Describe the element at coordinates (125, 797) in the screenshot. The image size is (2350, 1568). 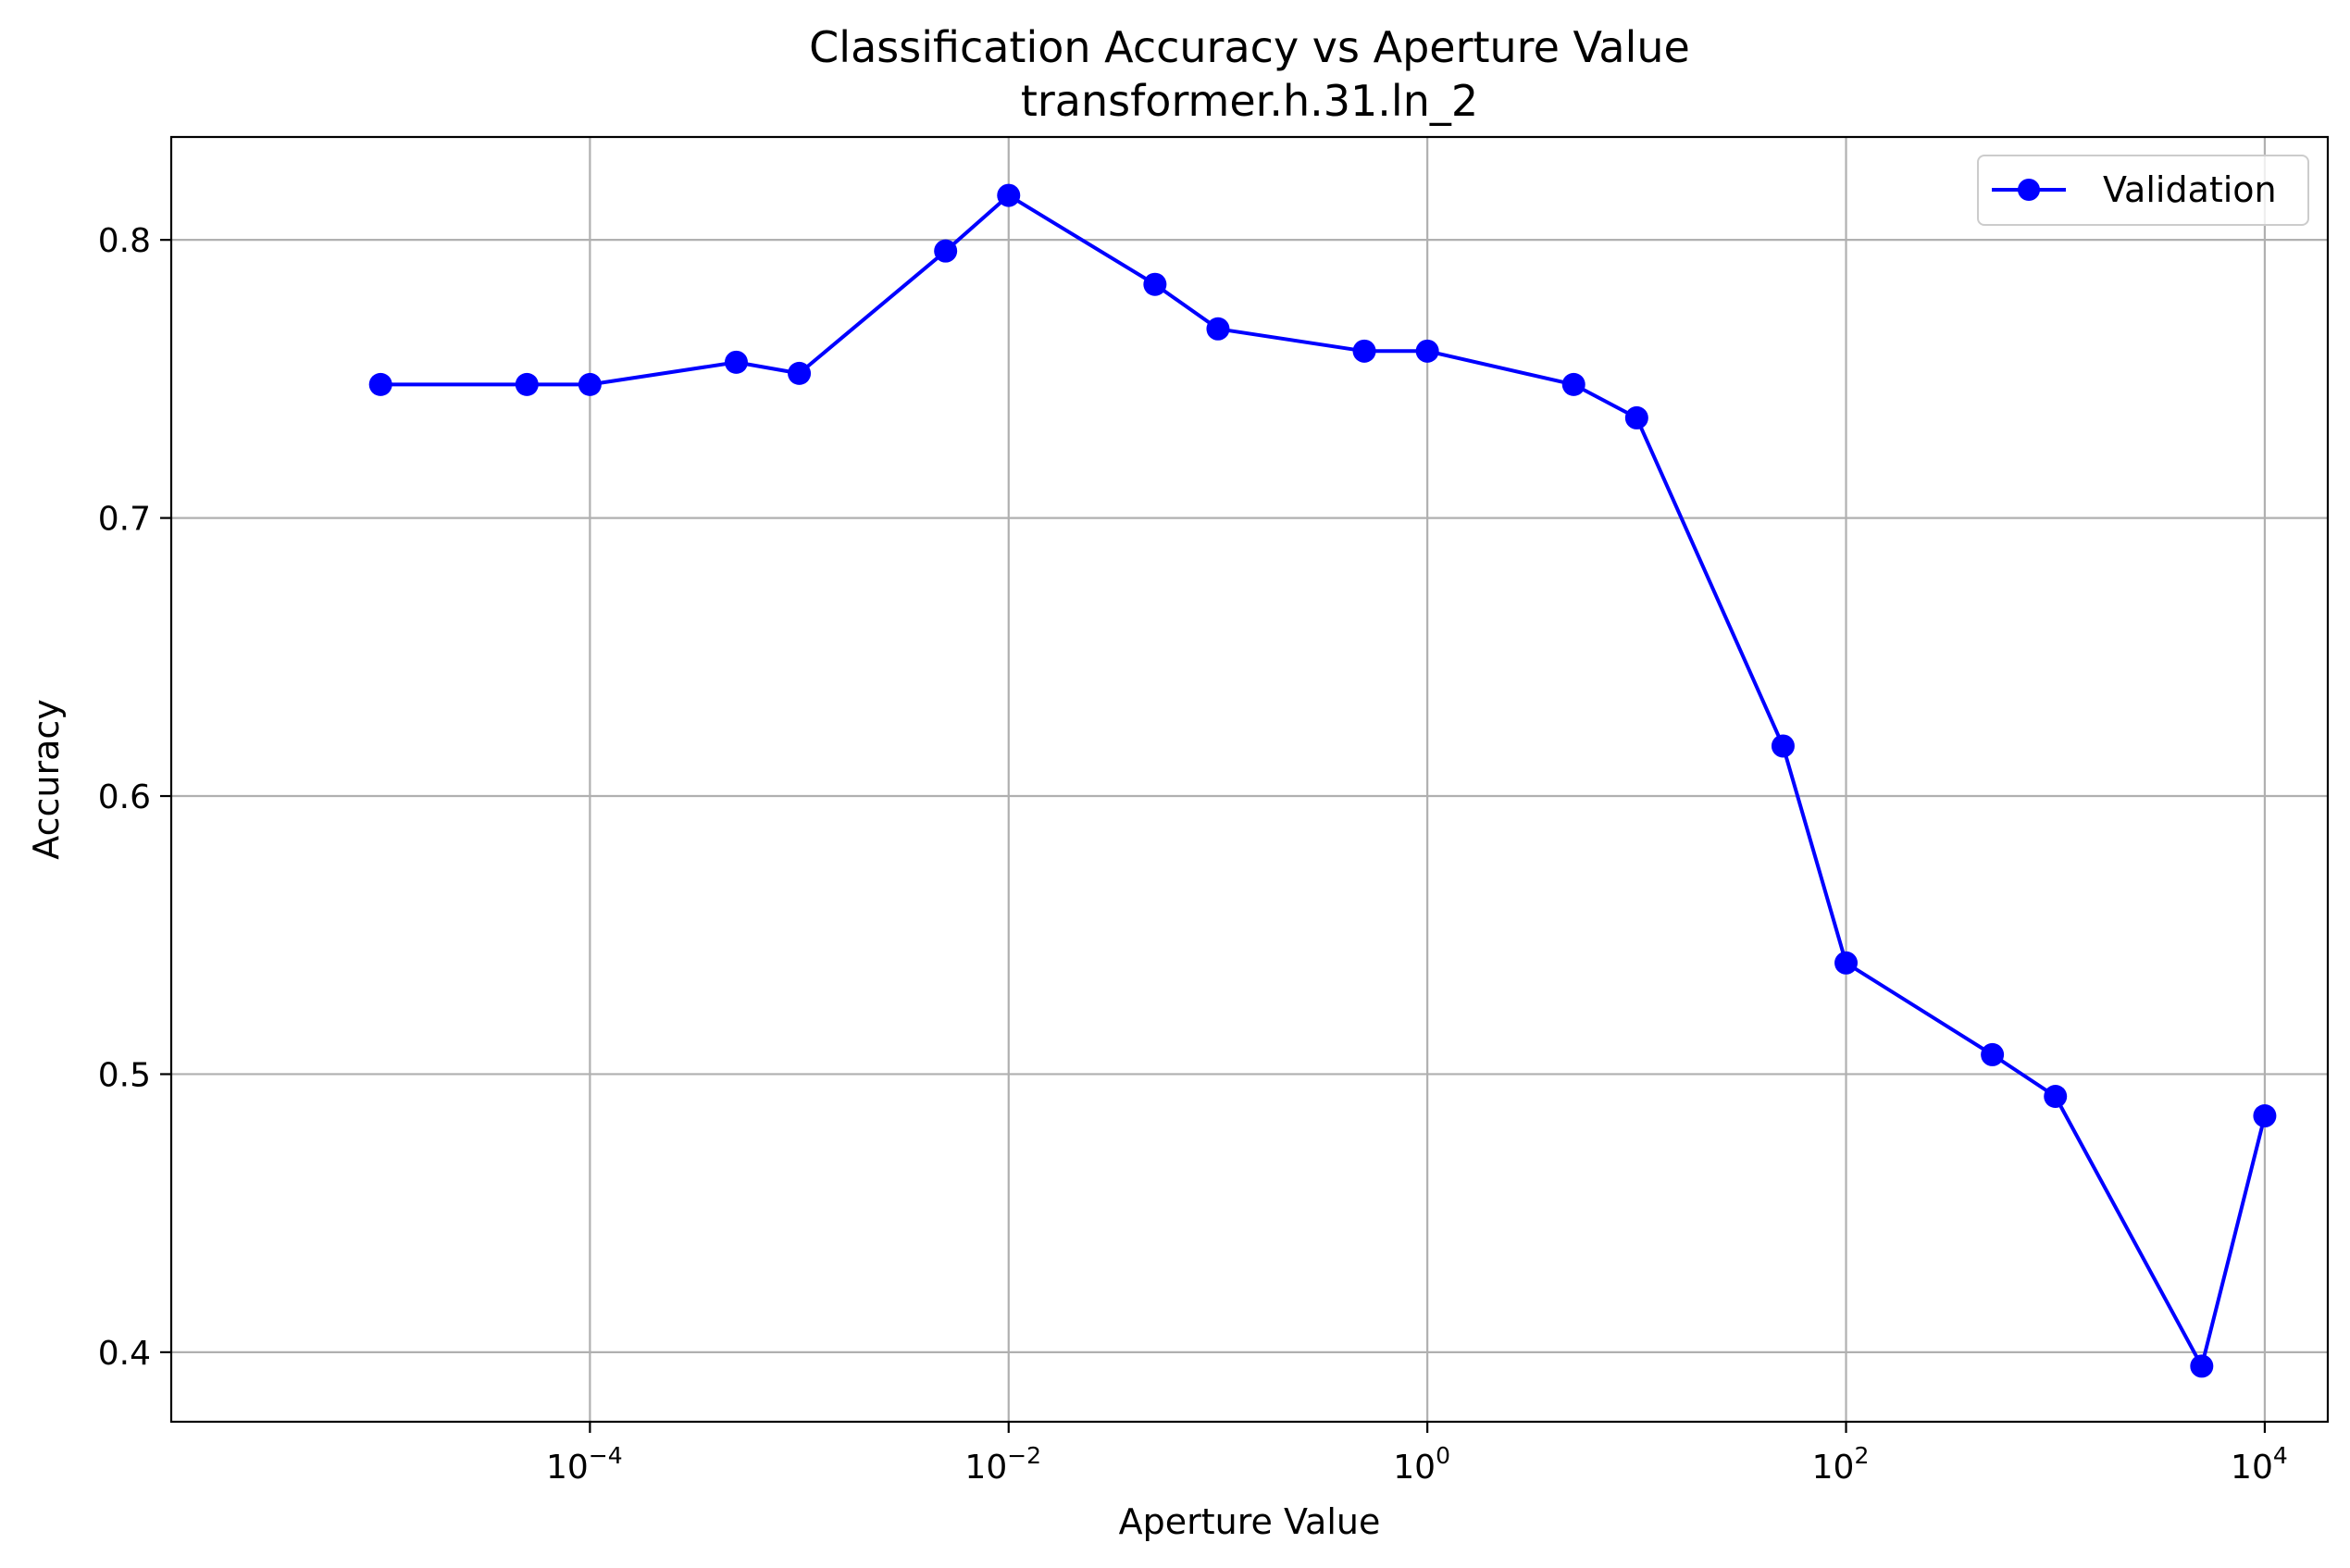
I see `y-tick-label: 0.6` at that location.